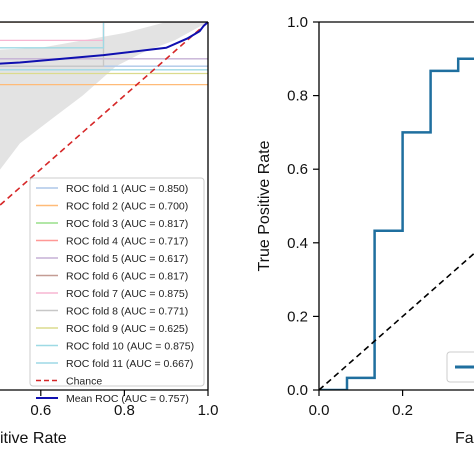 This screenshot has height=474, width=474. Describe the element at coordinates (127, 312) in the screenshot. I see `left-legend-label-roc-fold-8-auc-0-771: ROC fold 8 (AUC = 0.771)` at that location.